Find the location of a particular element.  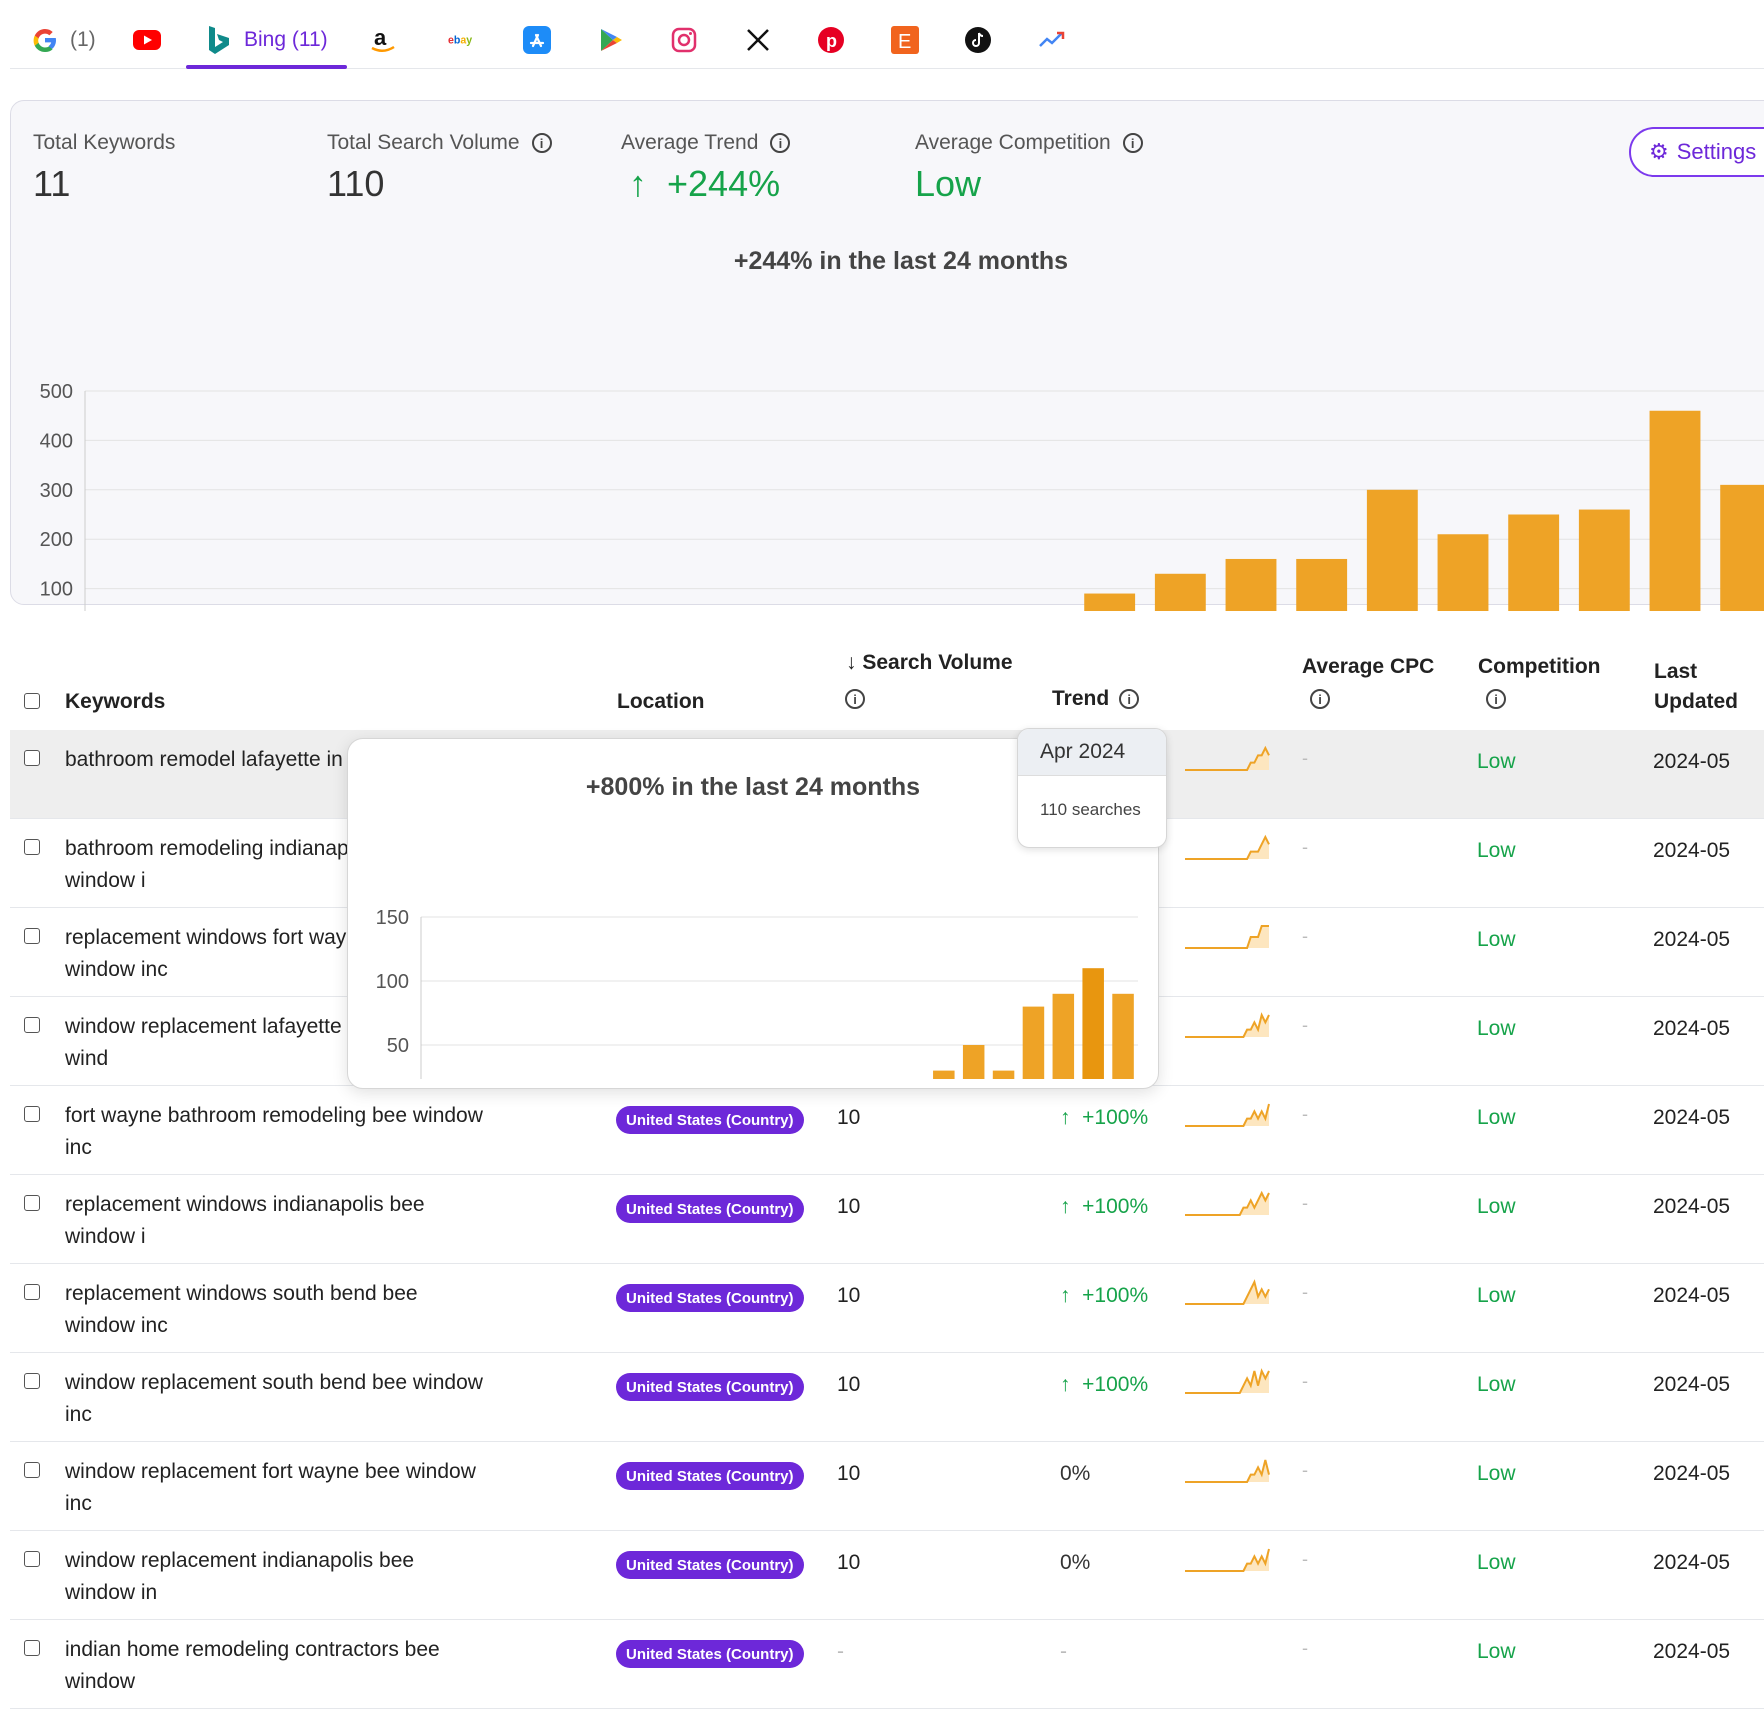

ebay-icon: ebay is located at coordinates (463, 40).